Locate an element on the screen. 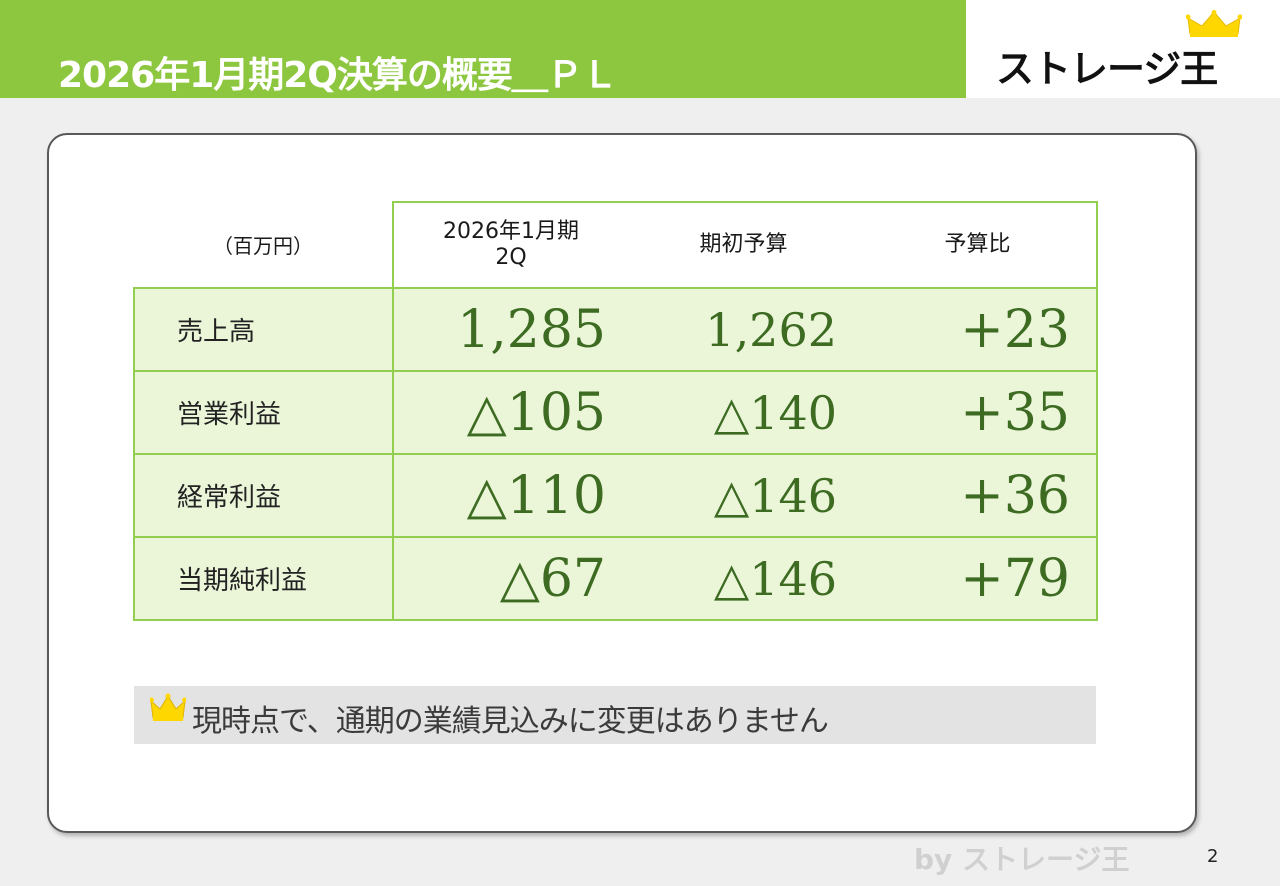 This screenshot has width=1280, height=886. column-header-diff: 予算比 is located at coordinates (978, 244).